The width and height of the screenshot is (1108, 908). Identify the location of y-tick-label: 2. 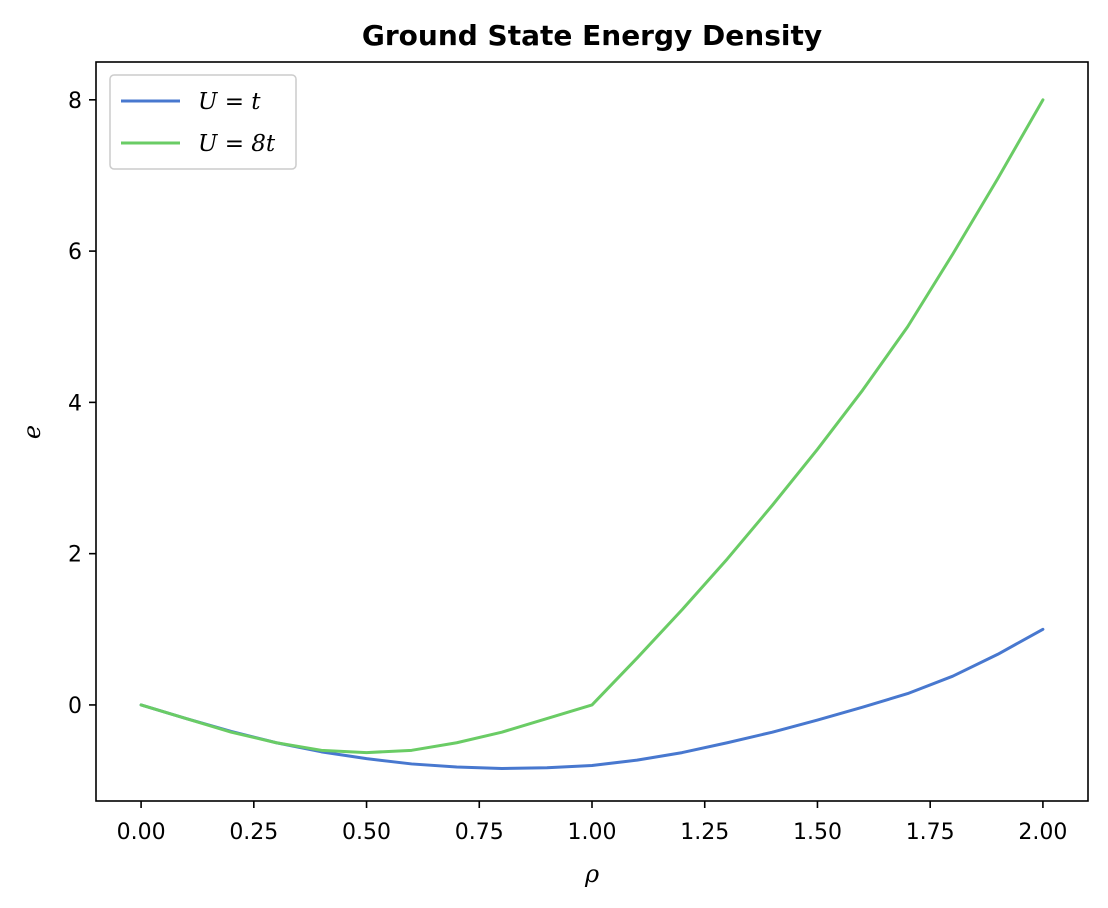
(75, 555).